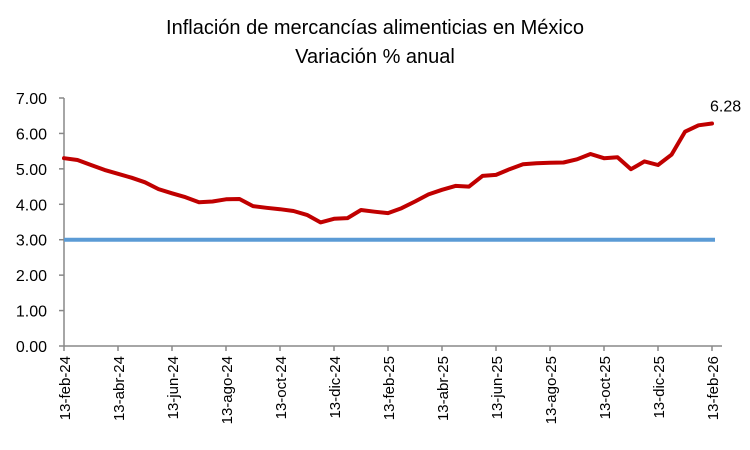 The height and width of the screenshot is (450, 750). I want to click on x-tick-label: 13-feb-26, so click(713, 388).